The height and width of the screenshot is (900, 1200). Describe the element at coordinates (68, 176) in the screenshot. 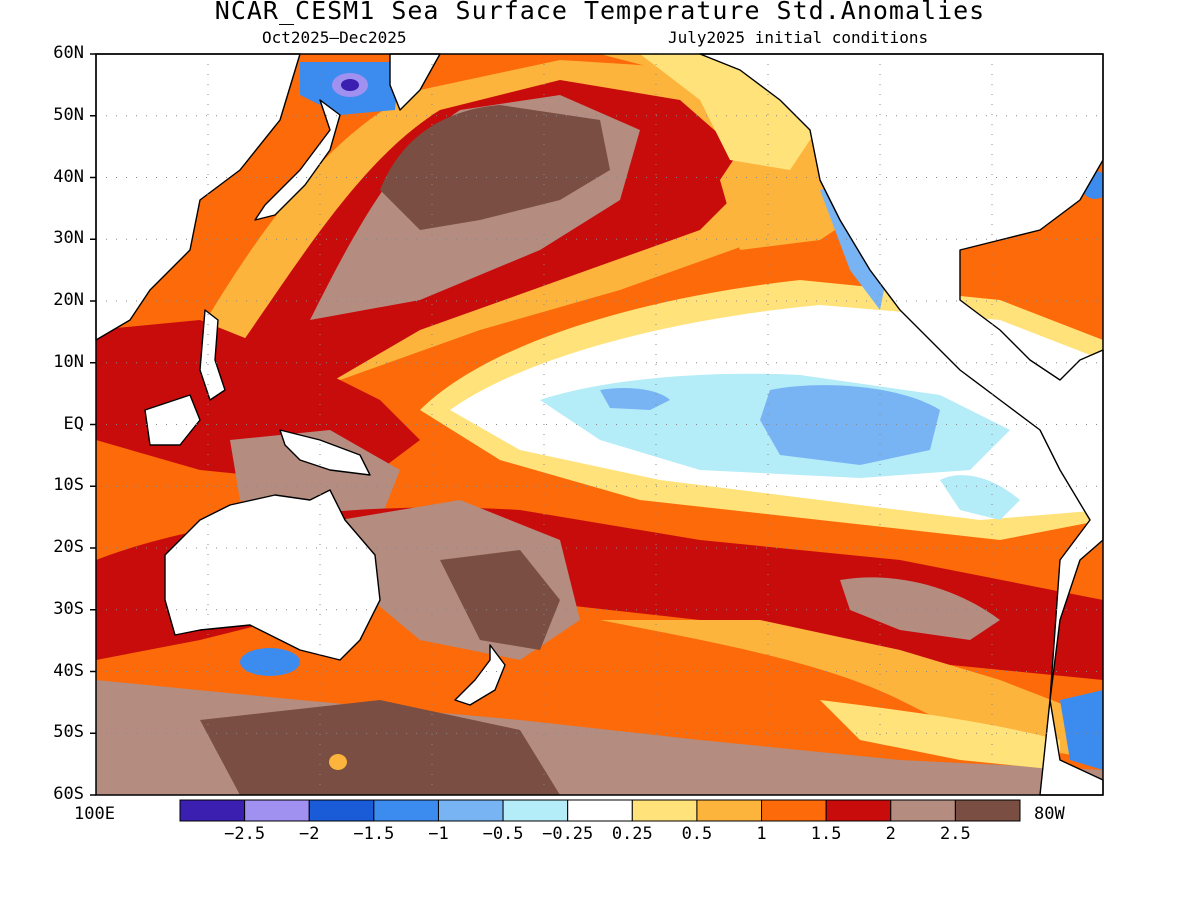

I see `lat-label: 40N` at that location.